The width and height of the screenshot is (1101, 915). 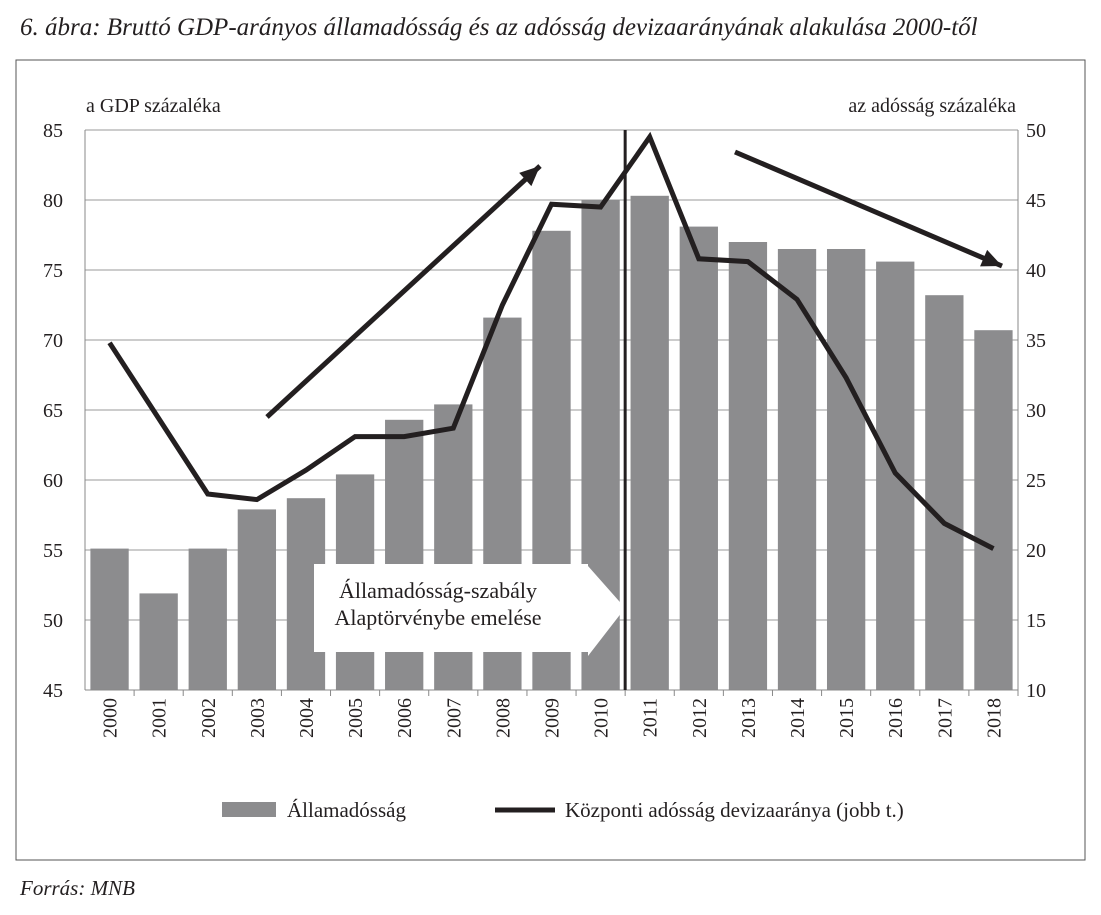 What do you see at coordinates (109, 619) in the screenshot?
I see `bar-2000` at bounding box center [109, 619].